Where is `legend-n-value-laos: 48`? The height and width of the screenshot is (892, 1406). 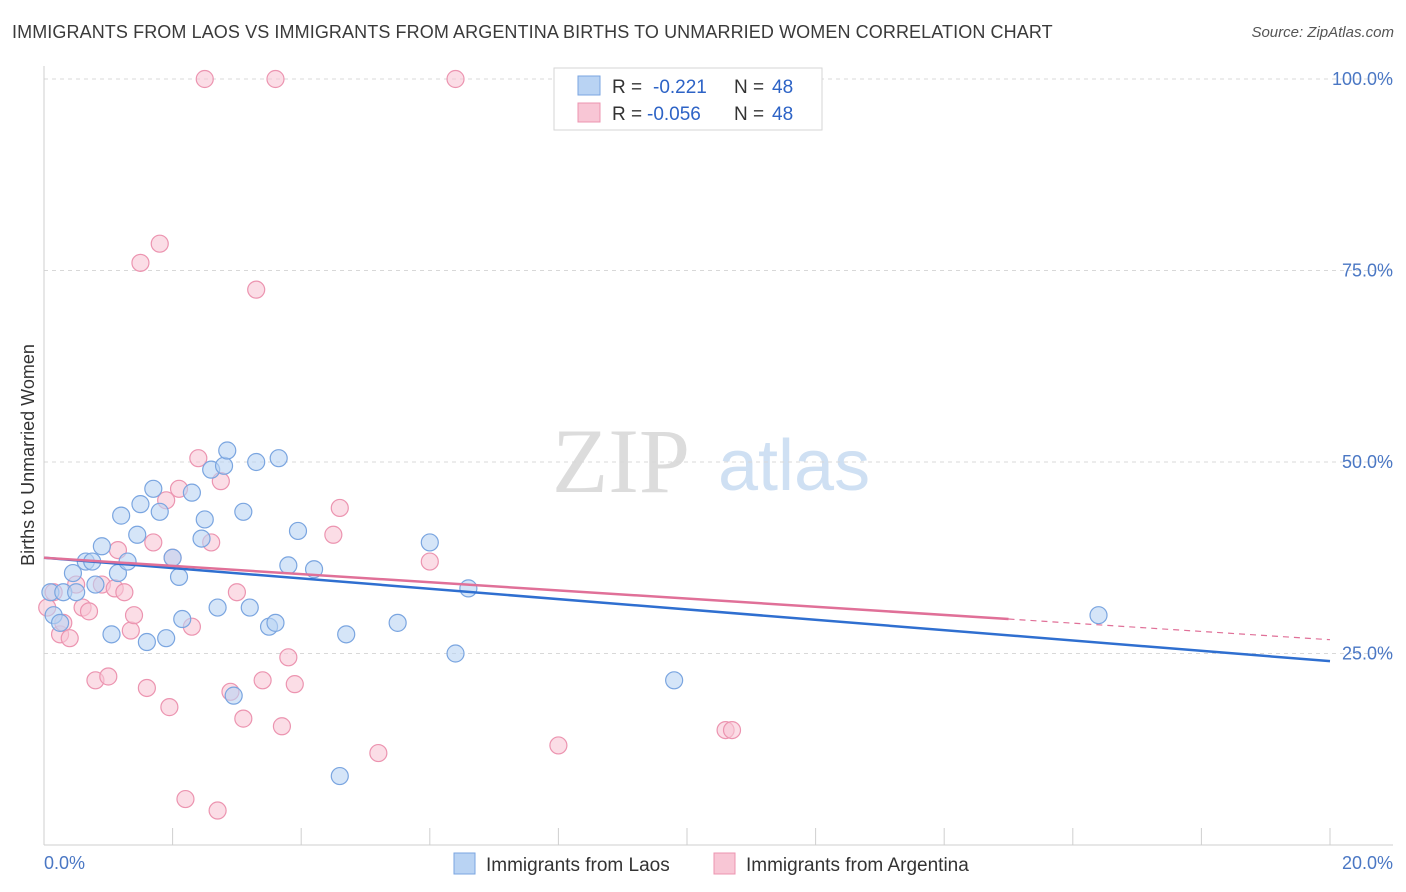
legend-n-value-laos: 48 is located at coordinates (782, 87).